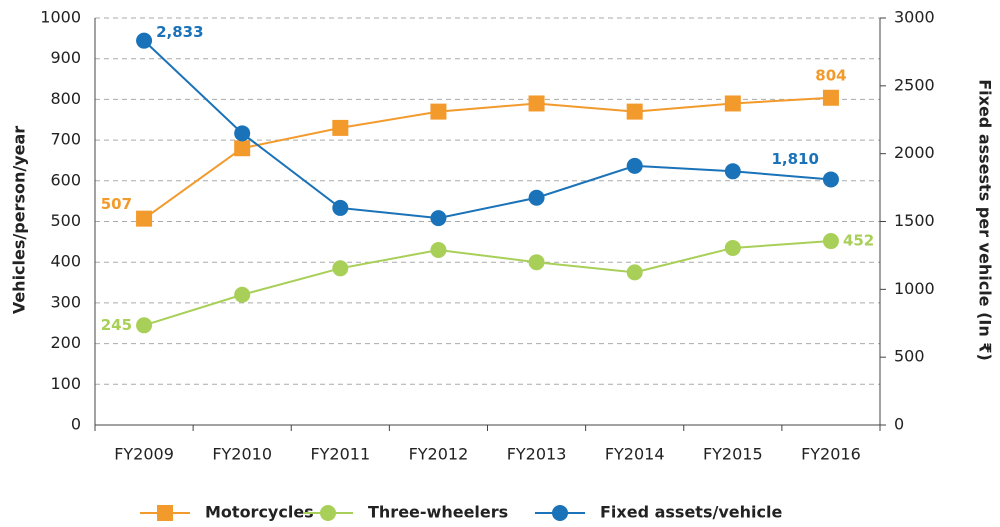 The height and width of the screenshot is (527, 1000). What do you see at coordinates (830, 75) in the screenshot?
I see `data-label: 804` at bounding box center [830, 75].